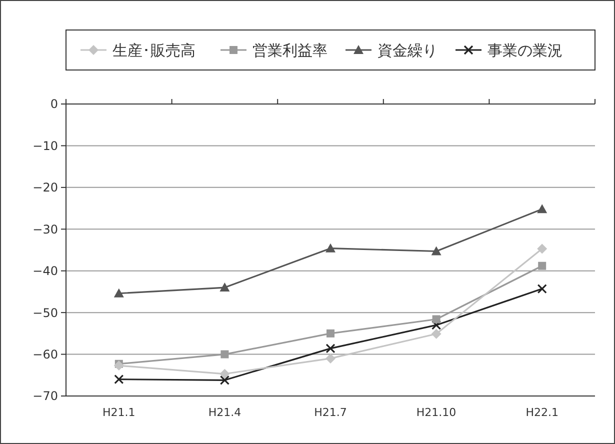 The image size is (615, 444). What do you see at coordinates (45, 145) in the screenshot?
I see `y-tick-label: −10` at bounding box center [45, 145].